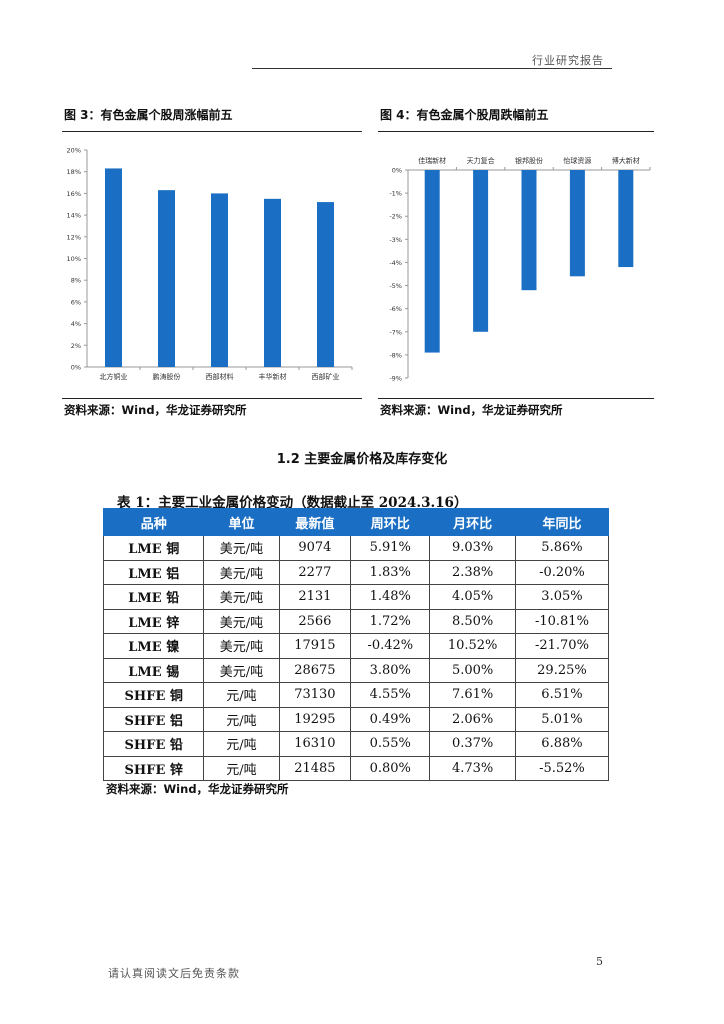 The width and height of the screenshot is (724, 1024). I want to click on table-row: LME 铜美元/吨 9074 5.91% 9.03% 5.86%, so click(356, 548).